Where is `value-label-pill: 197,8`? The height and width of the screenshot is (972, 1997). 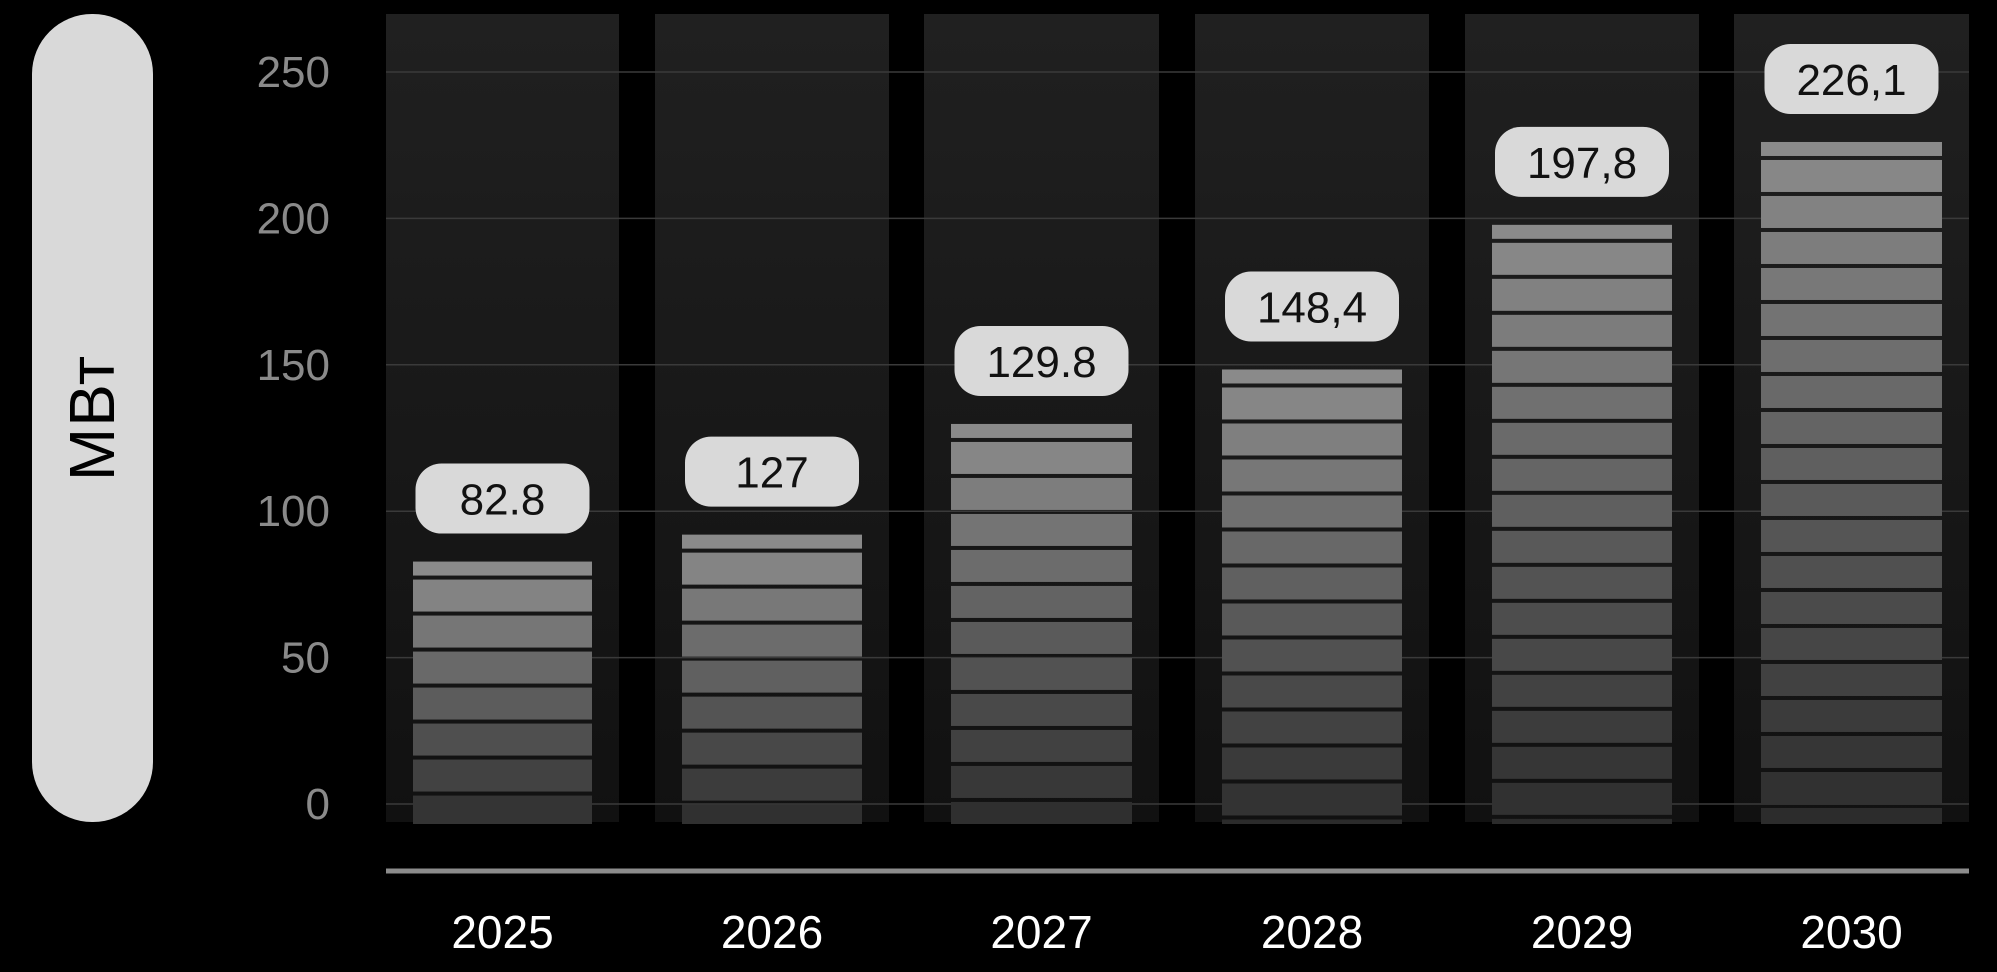 value-label-pill: 197,8 is located at coordinates (1582, 161).